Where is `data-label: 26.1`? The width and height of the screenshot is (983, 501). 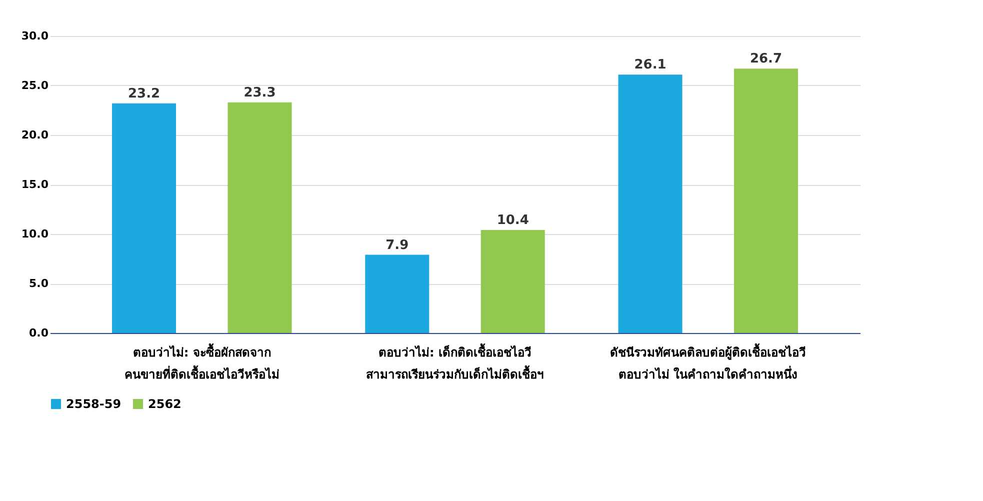
data-label: 26.1 is located at coordinates (650, 65).